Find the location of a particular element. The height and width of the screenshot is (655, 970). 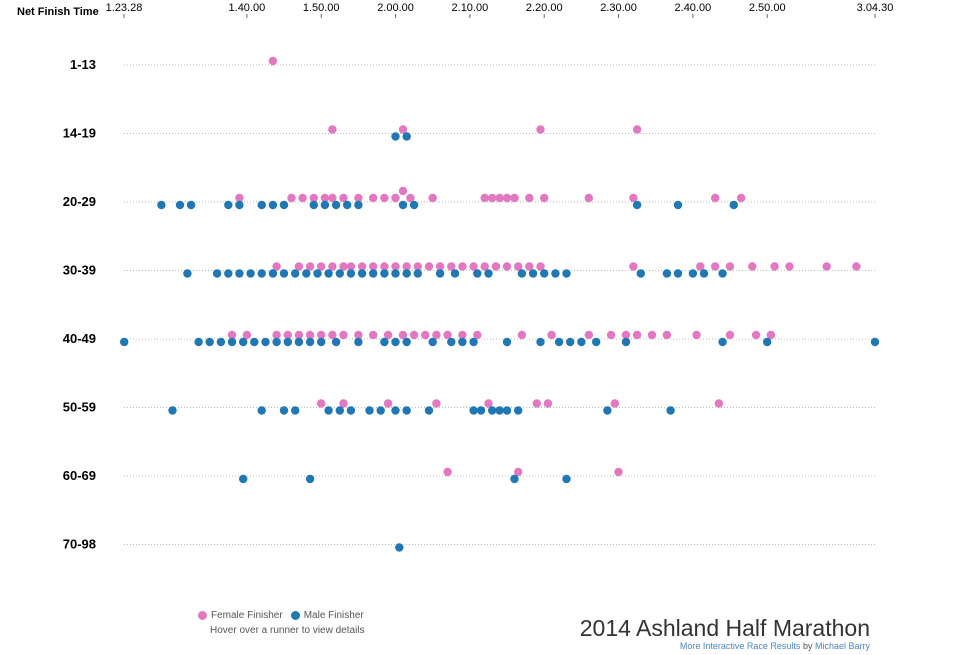

more-results-link: More Interactive Race Results is located at coordinates (740, 646).